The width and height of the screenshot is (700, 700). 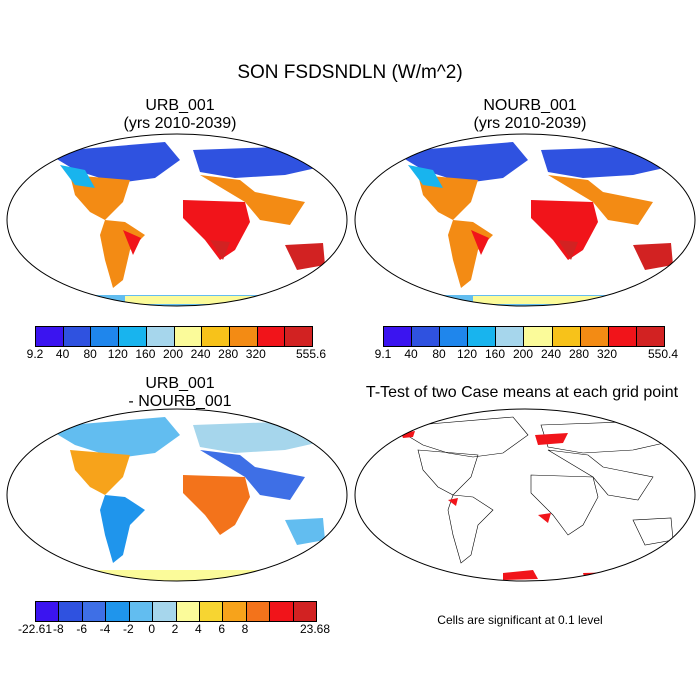 I want to click on urb-colorbar-tick-label: 9.2, so click(x=35, y=354).